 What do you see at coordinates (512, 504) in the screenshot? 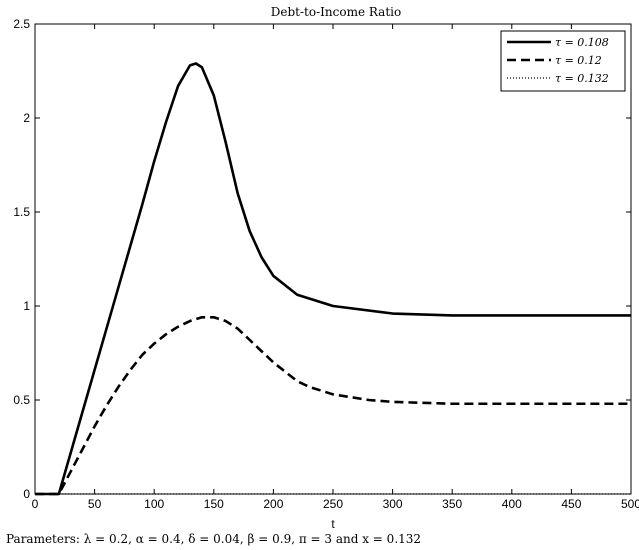
I see `x-tick-label: 400` at bounding box center [512, 504].